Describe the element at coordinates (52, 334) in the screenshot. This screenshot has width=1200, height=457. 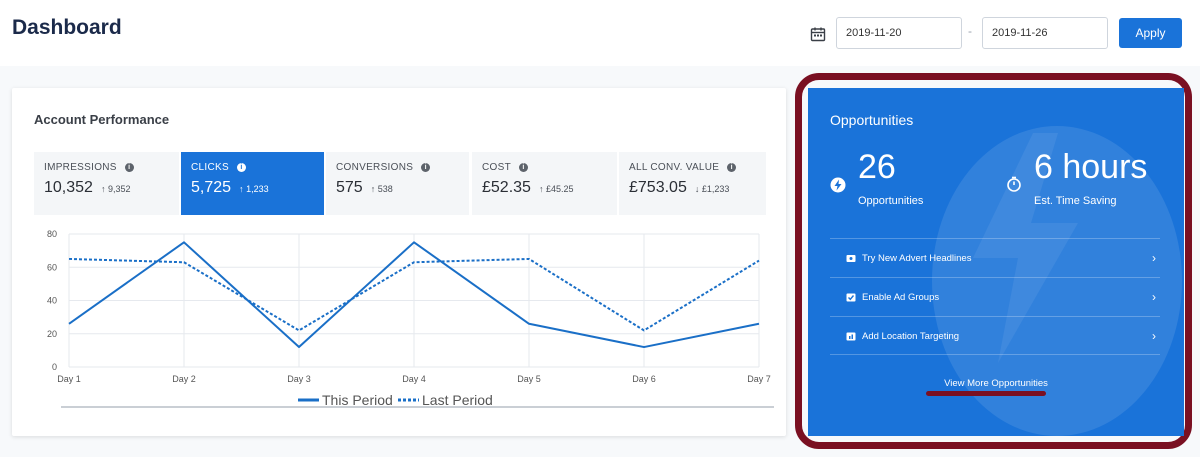
I see `y-tick-label: 20` at that location.